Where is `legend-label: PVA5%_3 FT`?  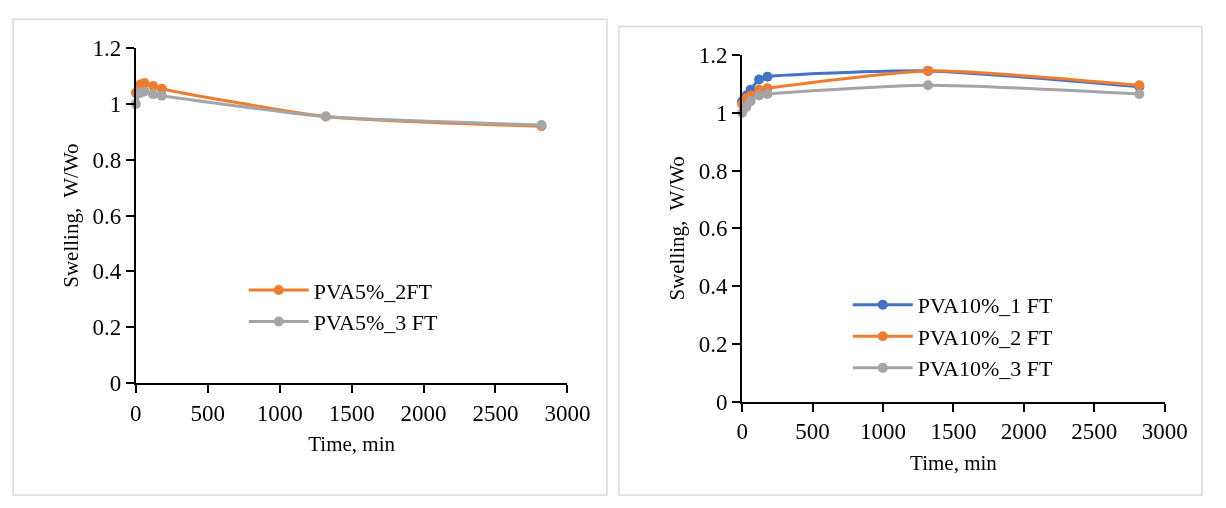 legend-label: PVA5%_3 FT is located at coordinates (375, 323).